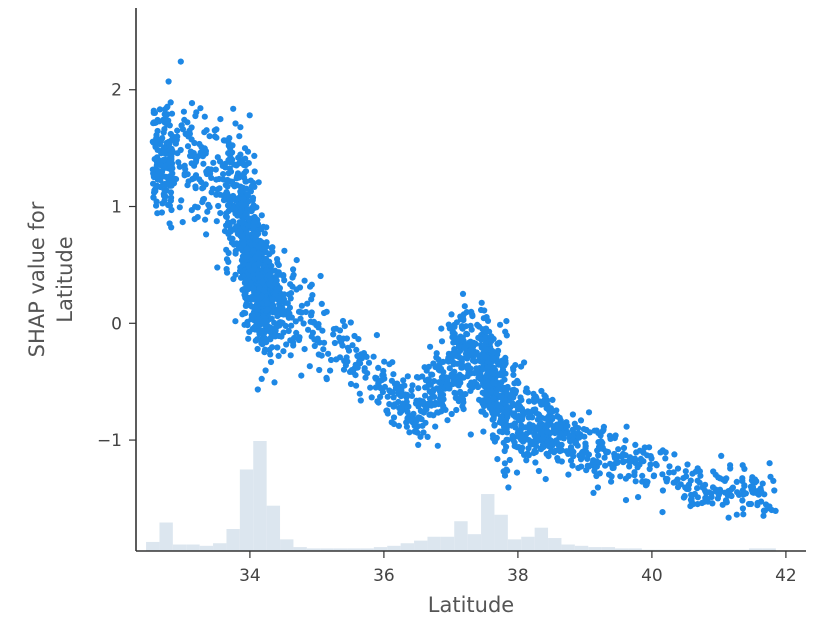  What do you see at coordinates (109, 441) in the screenshot?
I see `y-tick-label: −1` at bounding box center [109, 441].